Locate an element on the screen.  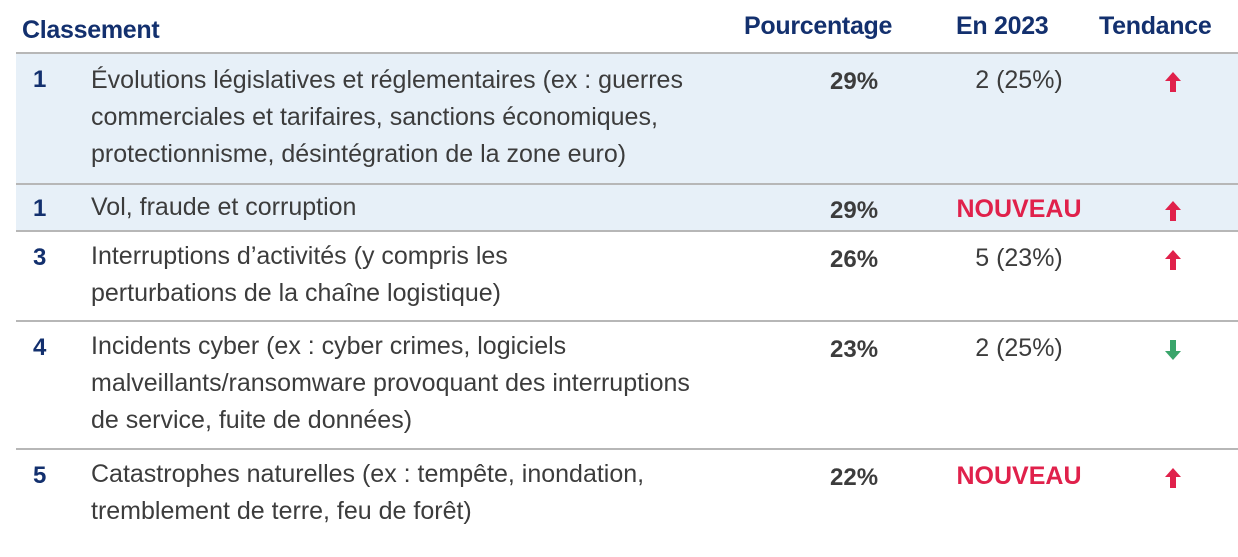
header-year: En 2023 is located at coordinates (1002, 26).